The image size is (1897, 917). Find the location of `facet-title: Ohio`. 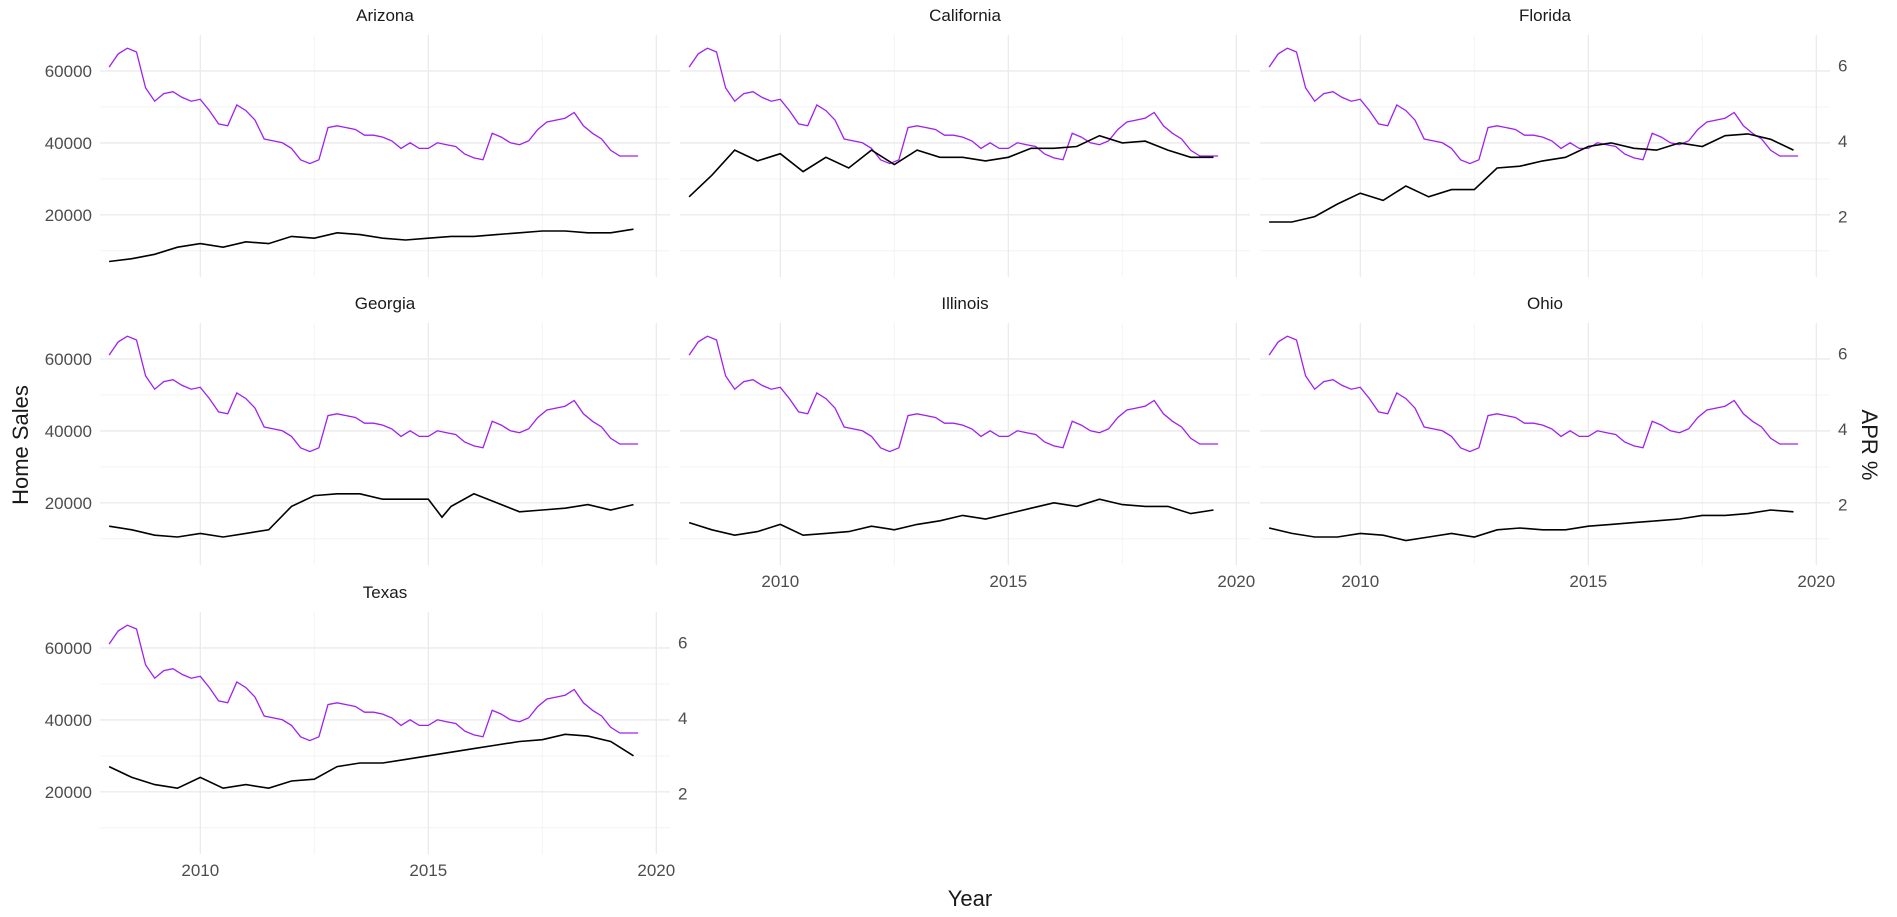

facet-title: Ohio is located at coordinates (1545, 303).